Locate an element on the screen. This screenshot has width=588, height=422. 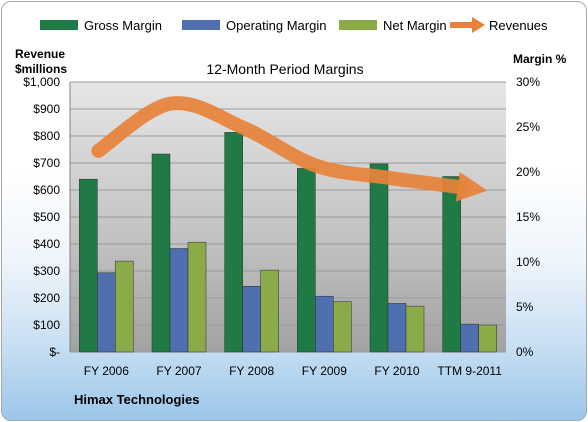
y-left-label-line1: Revenue is located at coordinates (40, 54).